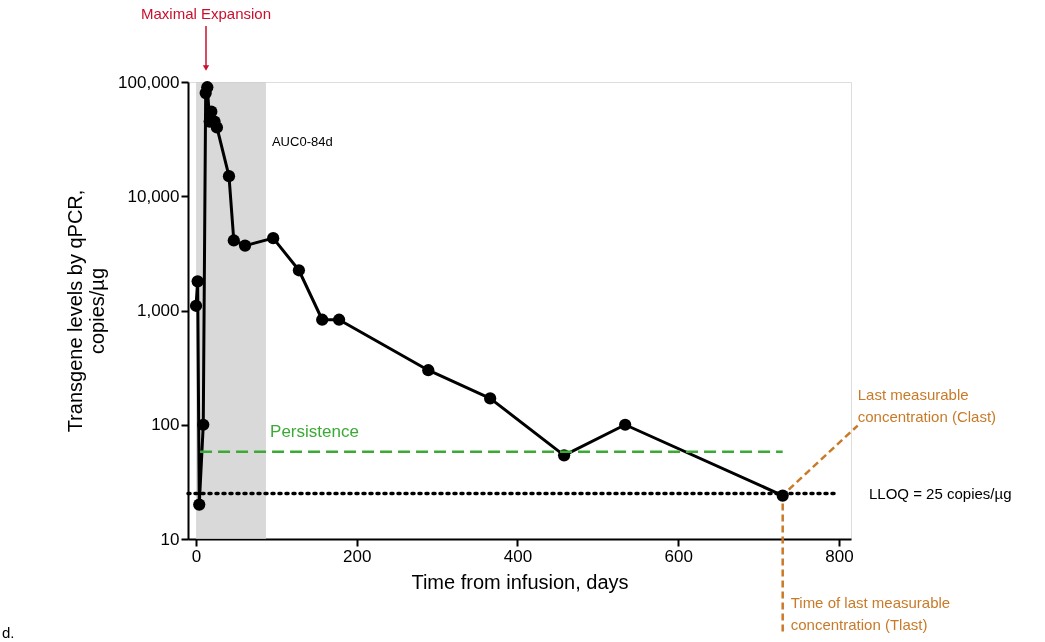 This screenshot has width=1045, height=642. What do you see at coordinates (149, 82) in the screenshot?
I see `y-tick-label: 100,000` at bounding box center [149, 82].